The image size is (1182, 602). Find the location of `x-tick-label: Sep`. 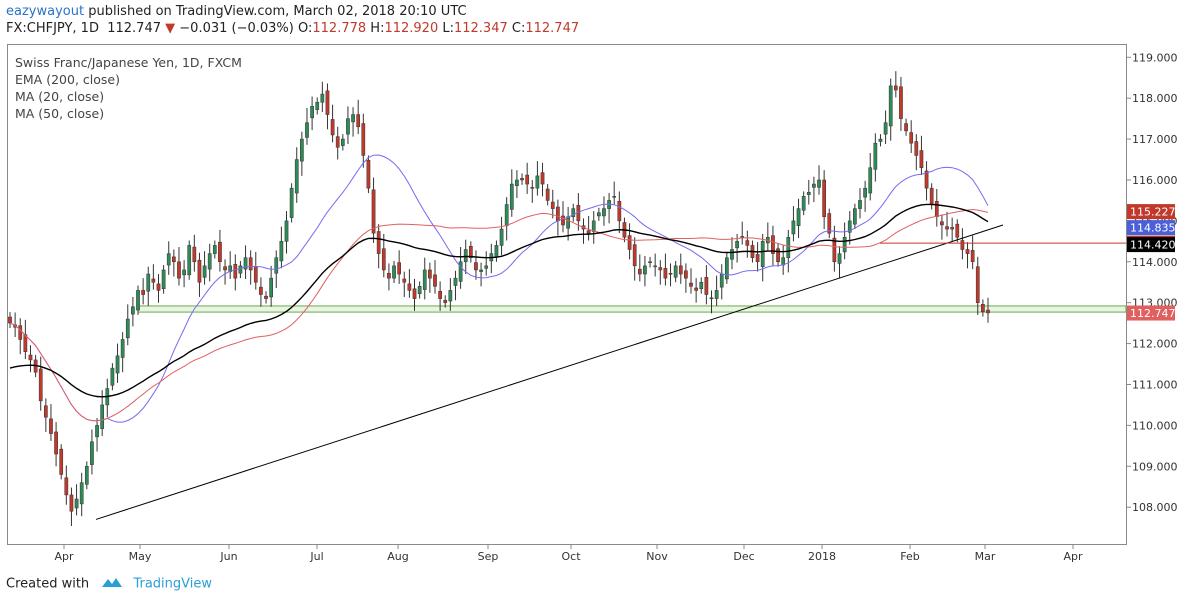

x-tick-label: Sep is located at coordinates (488, 556).